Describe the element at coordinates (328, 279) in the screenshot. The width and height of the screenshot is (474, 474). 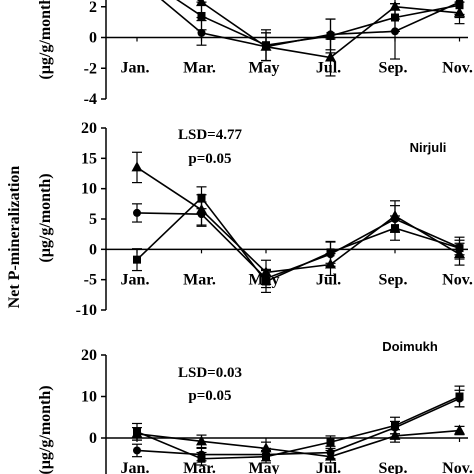
I see `middle-x-tick-label: Jul.` at that location.